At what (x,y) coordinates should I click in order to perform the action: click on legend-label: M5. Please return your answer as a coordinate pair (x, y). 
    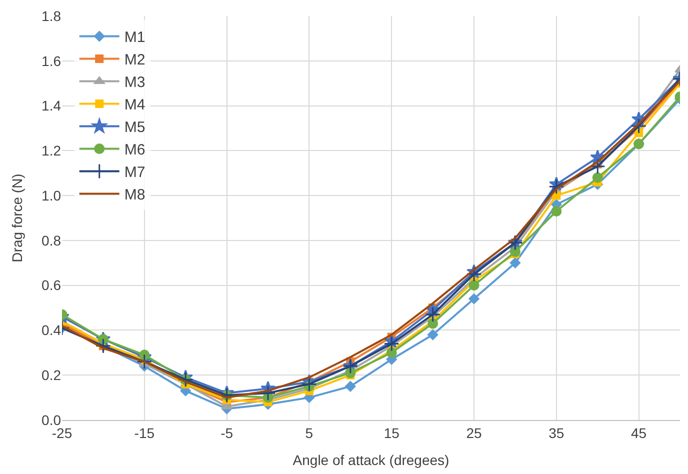
    Looking at the image, I should click on (135, 127).